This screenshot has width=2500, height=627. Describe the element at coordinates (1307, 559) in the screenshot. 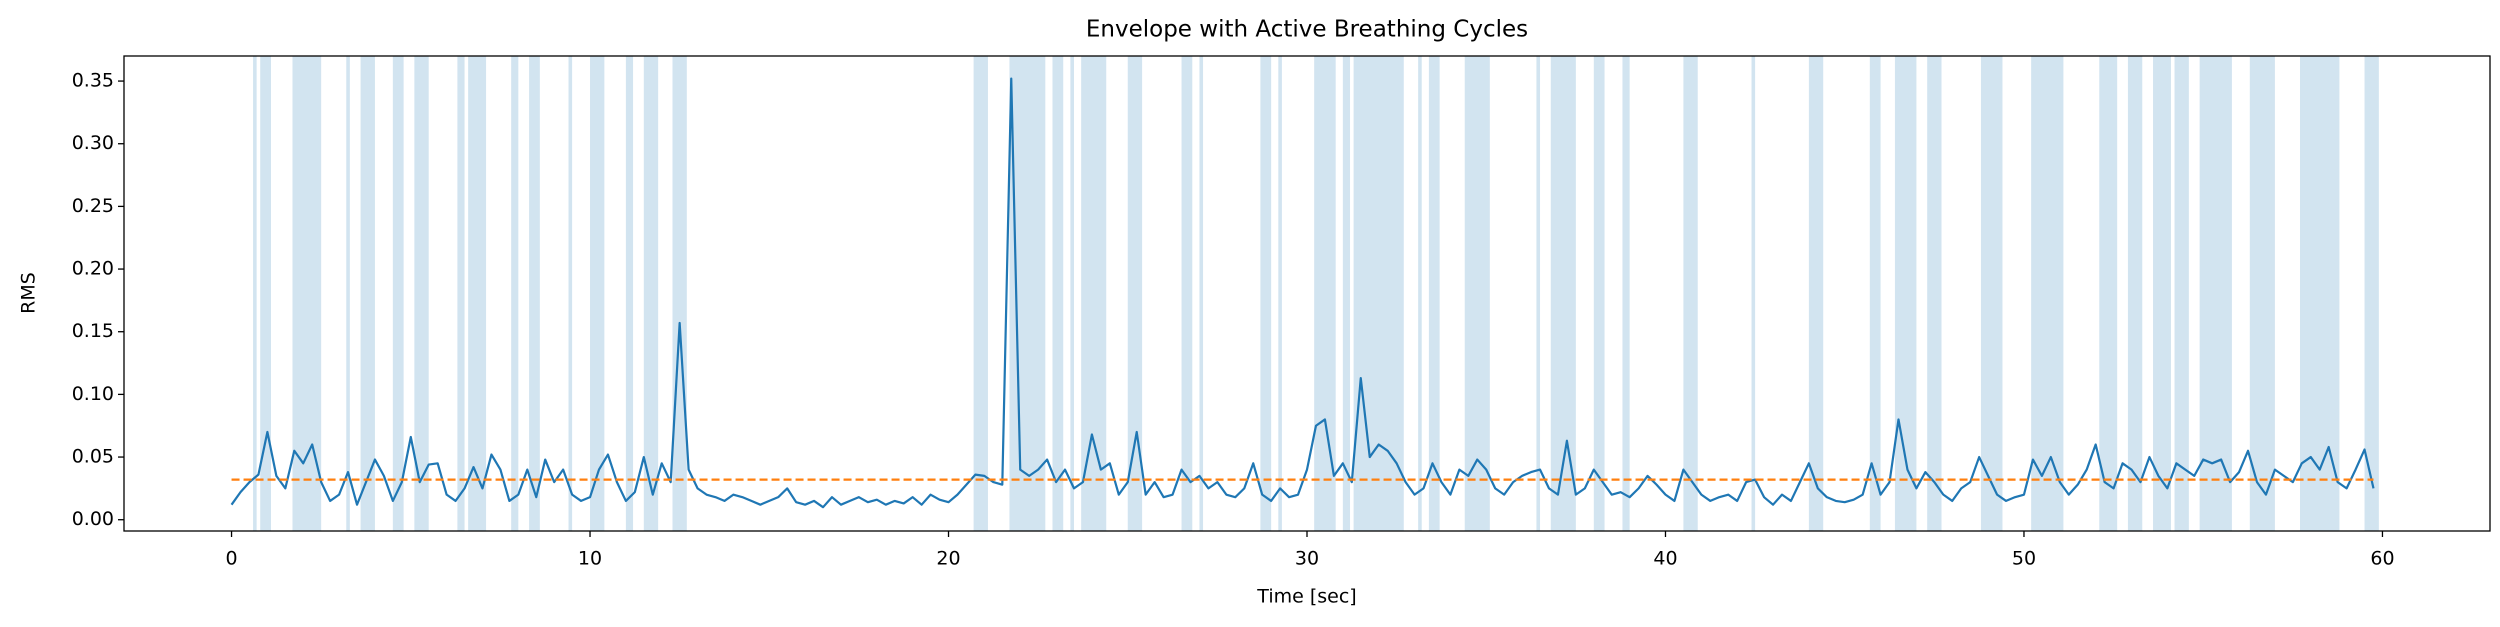

I see `x-tick-label: 30` at that location.